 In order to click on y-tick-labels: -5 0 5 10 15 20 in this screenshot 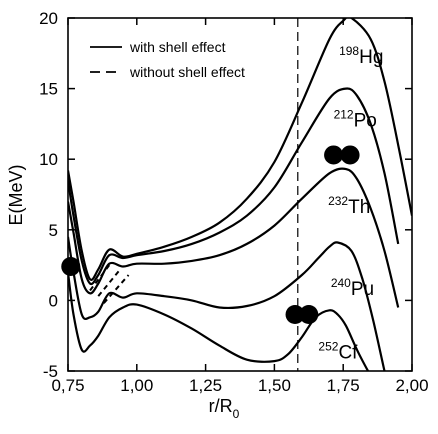, I will do `click(48, 195)`.